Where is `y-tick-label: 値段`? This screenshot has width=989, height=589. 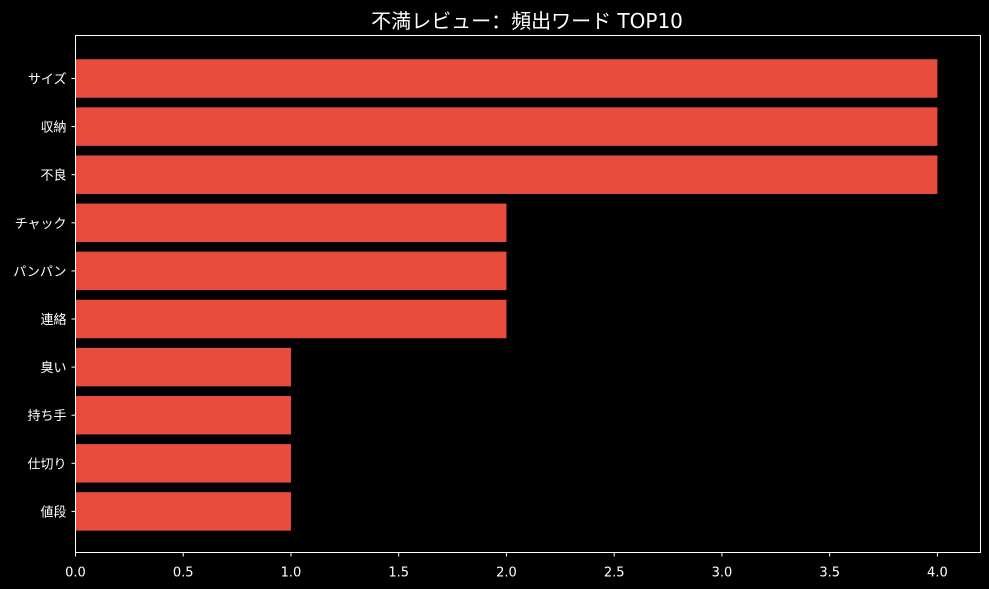 y-tick-label: 値段 is located at coordinates (53, 512).